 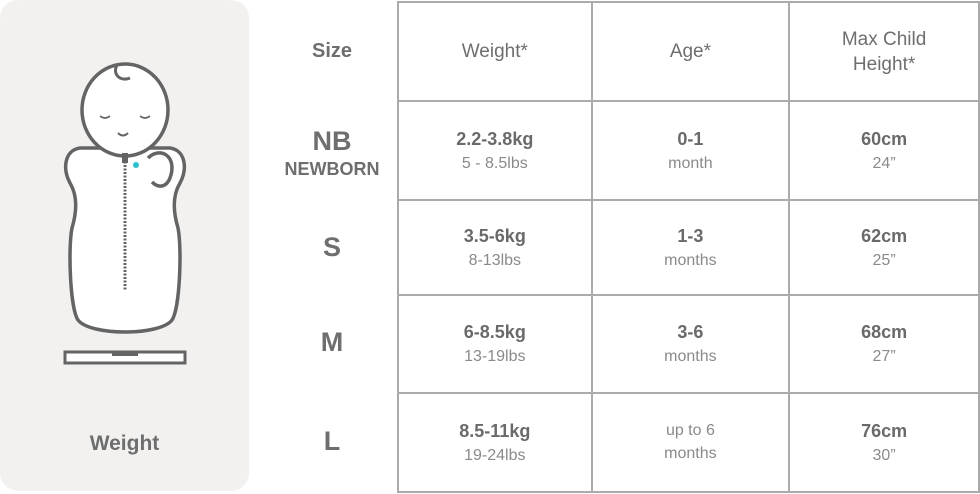 What do you see at coordinates (884, 430) in the screenshot?
I see `height-cm: 76cm` at bounding box center [884, 430].